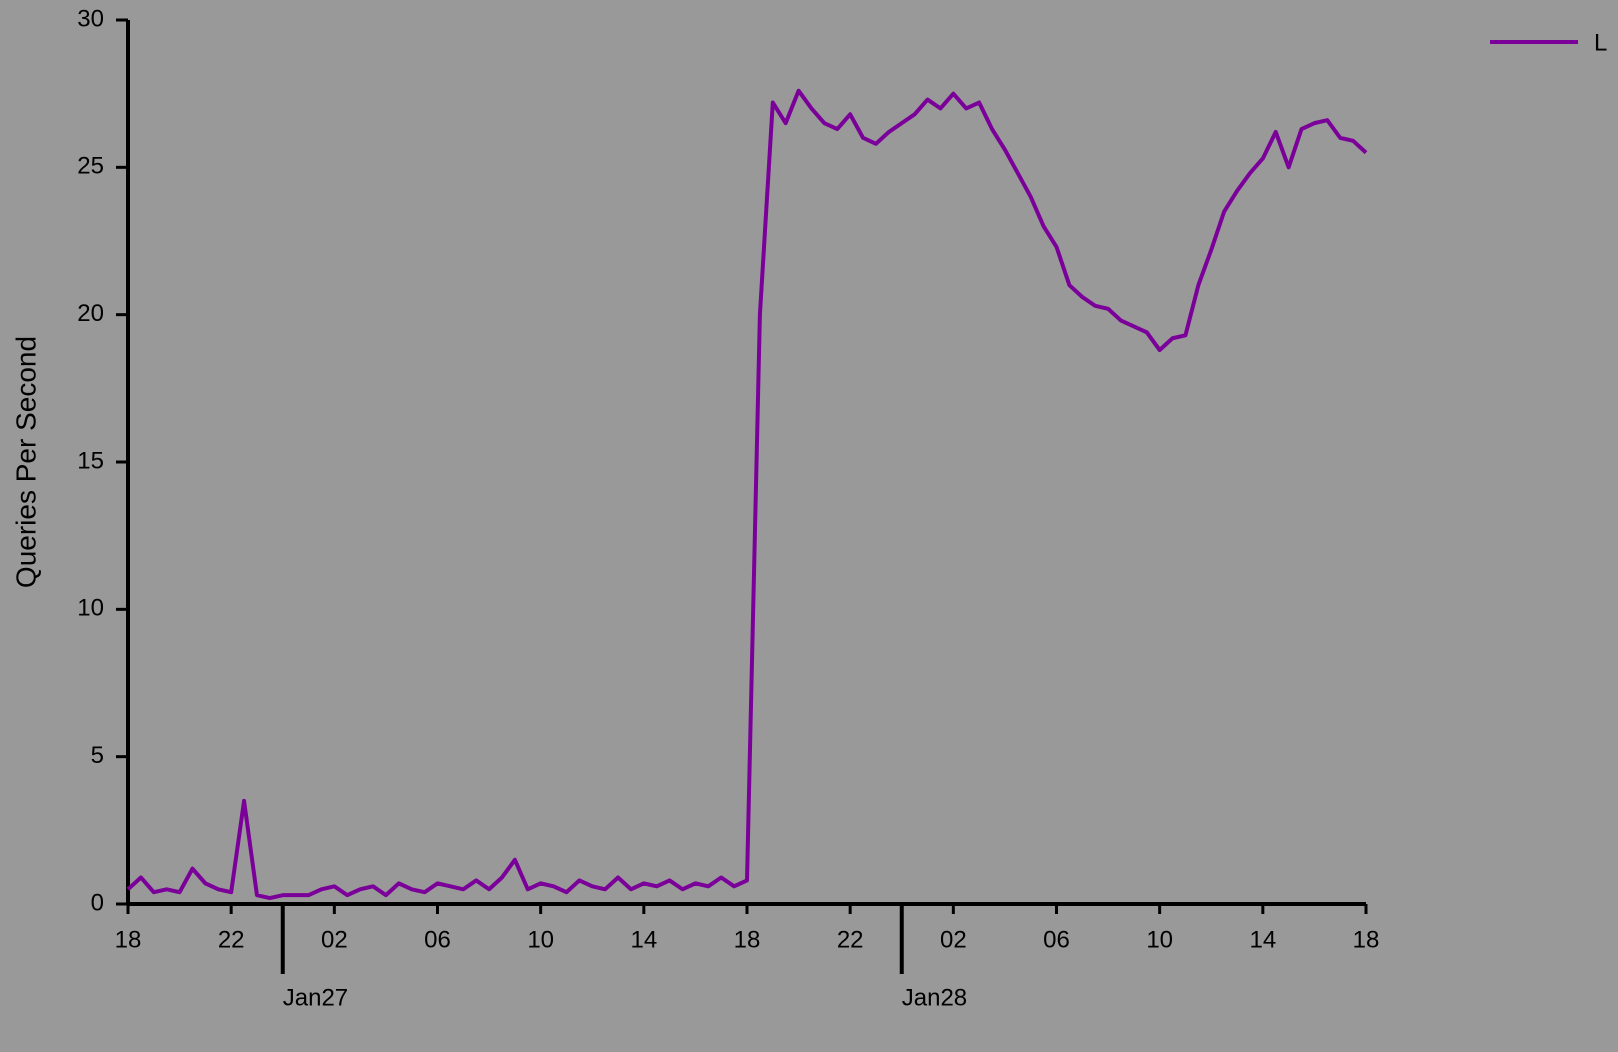  Describe the element at coordinates (97, 902) in the screenshot. I see `y-tick-label: 0` at that location.